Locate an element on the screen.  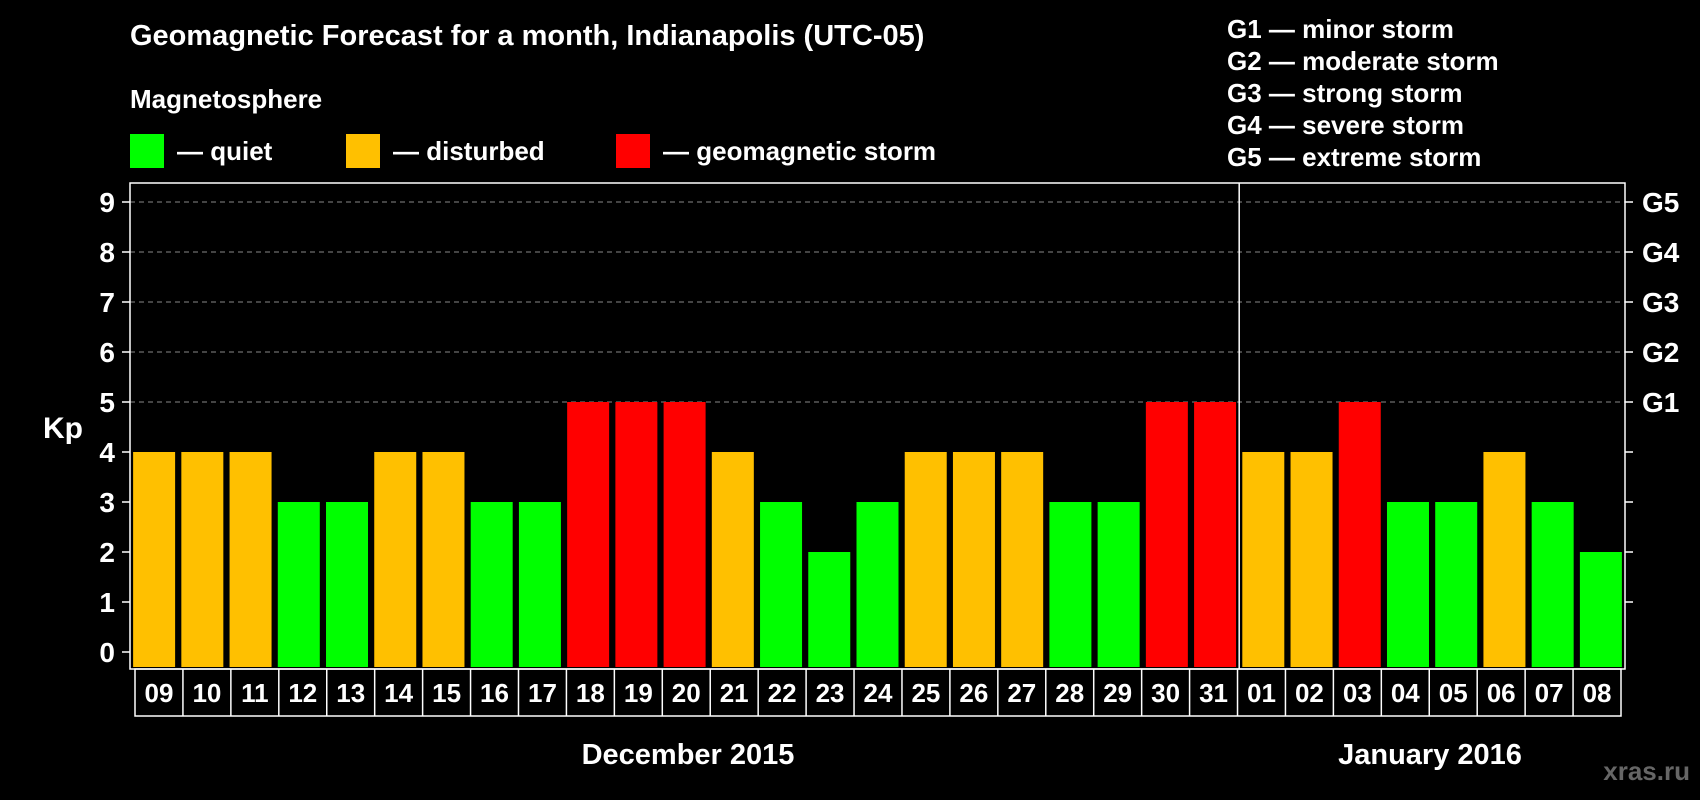
legend-label-disturbed: — disturbed is located at coordinates (469, 150).